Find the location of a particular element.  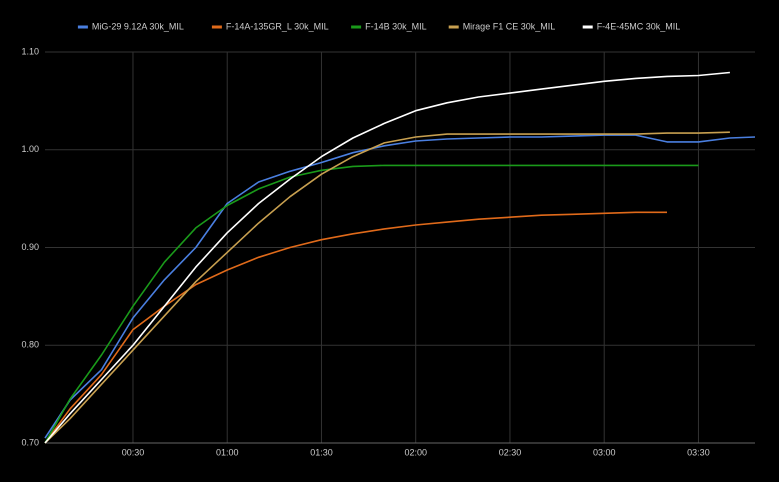

y-tick-label: 0.80 is located at coordinates (30, 345).